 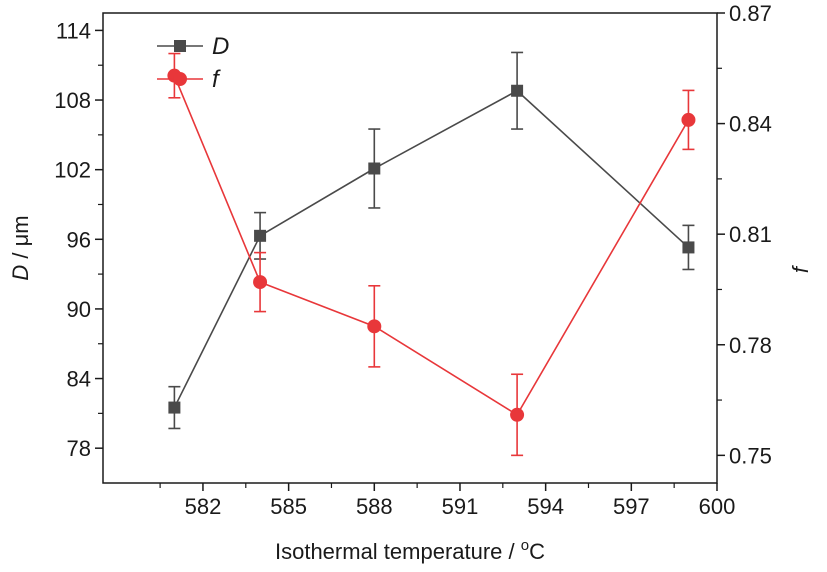 What do you see at coordinates (79, 448) in the screenshot?
I see `y-left-tick-label: 78` at bounding box center [79, 448].